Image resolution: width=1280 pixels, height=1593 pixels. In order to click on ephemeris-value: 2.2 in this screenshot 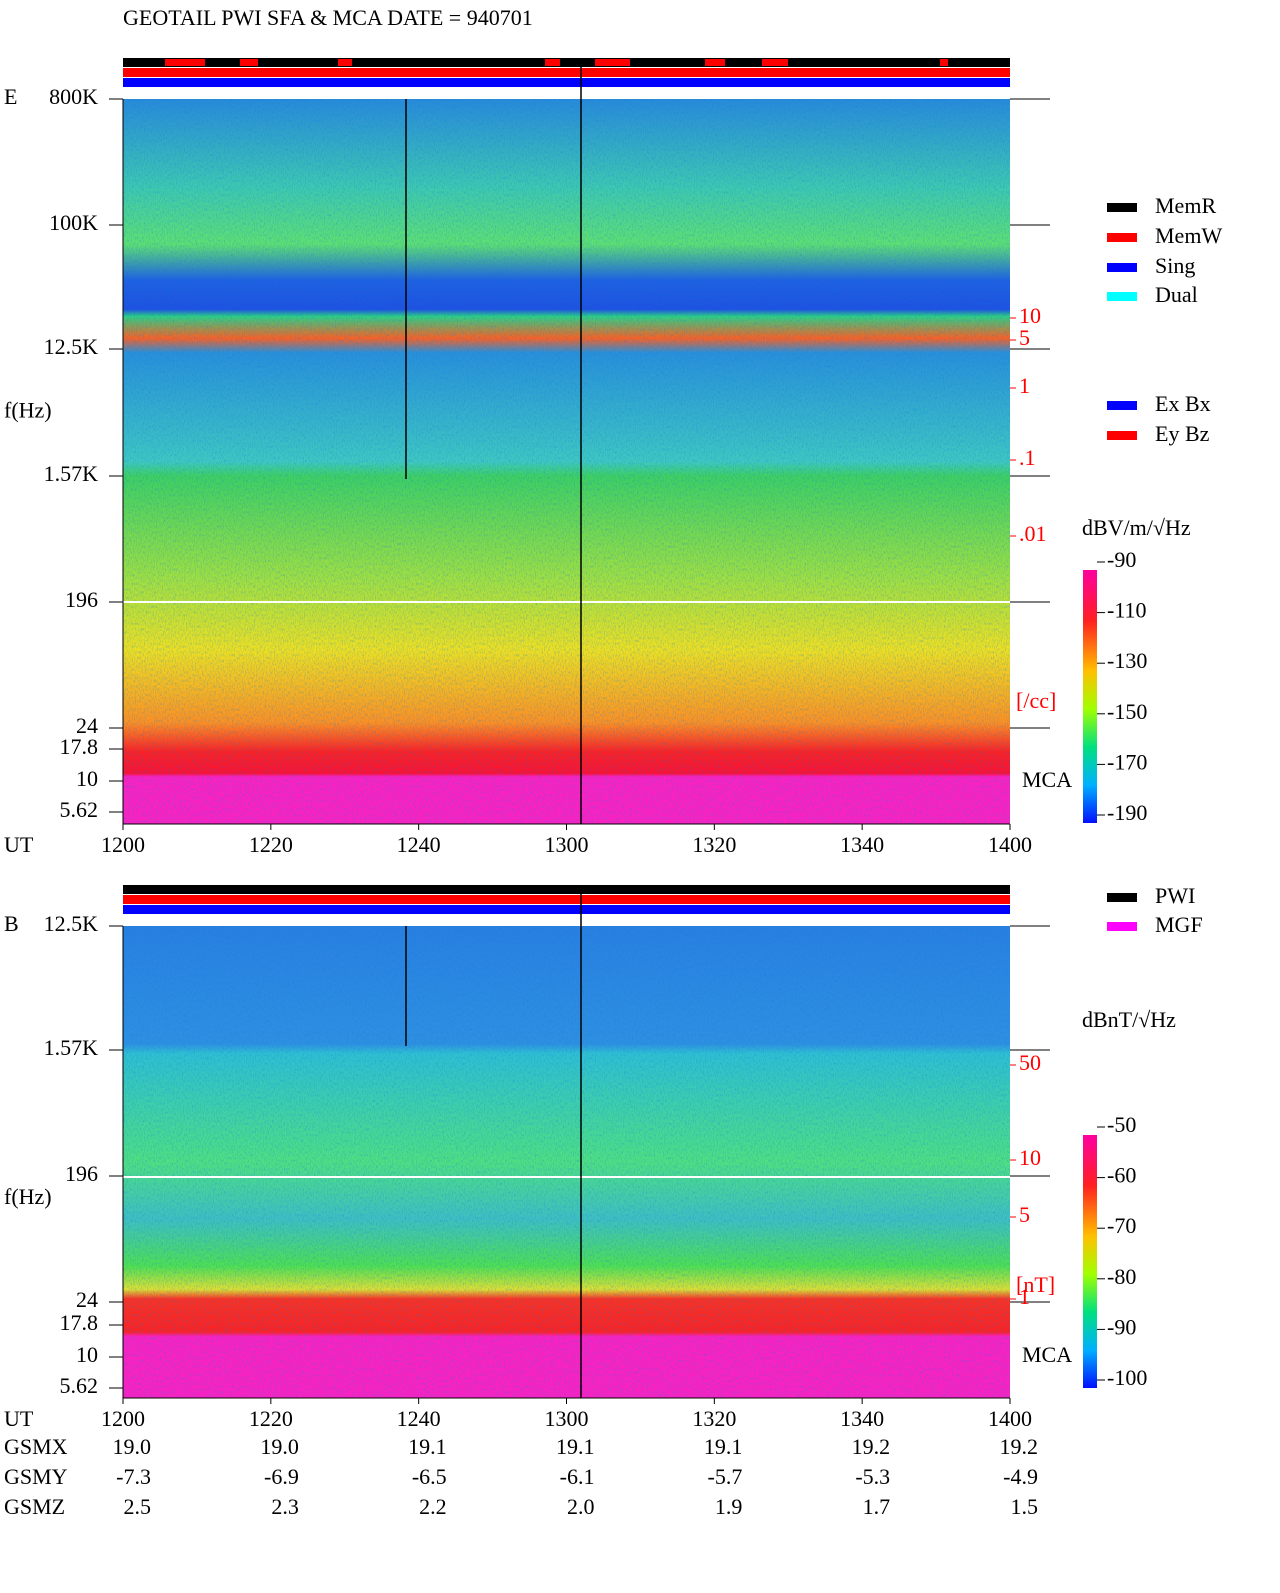, I will do `click(433, 1506)`.